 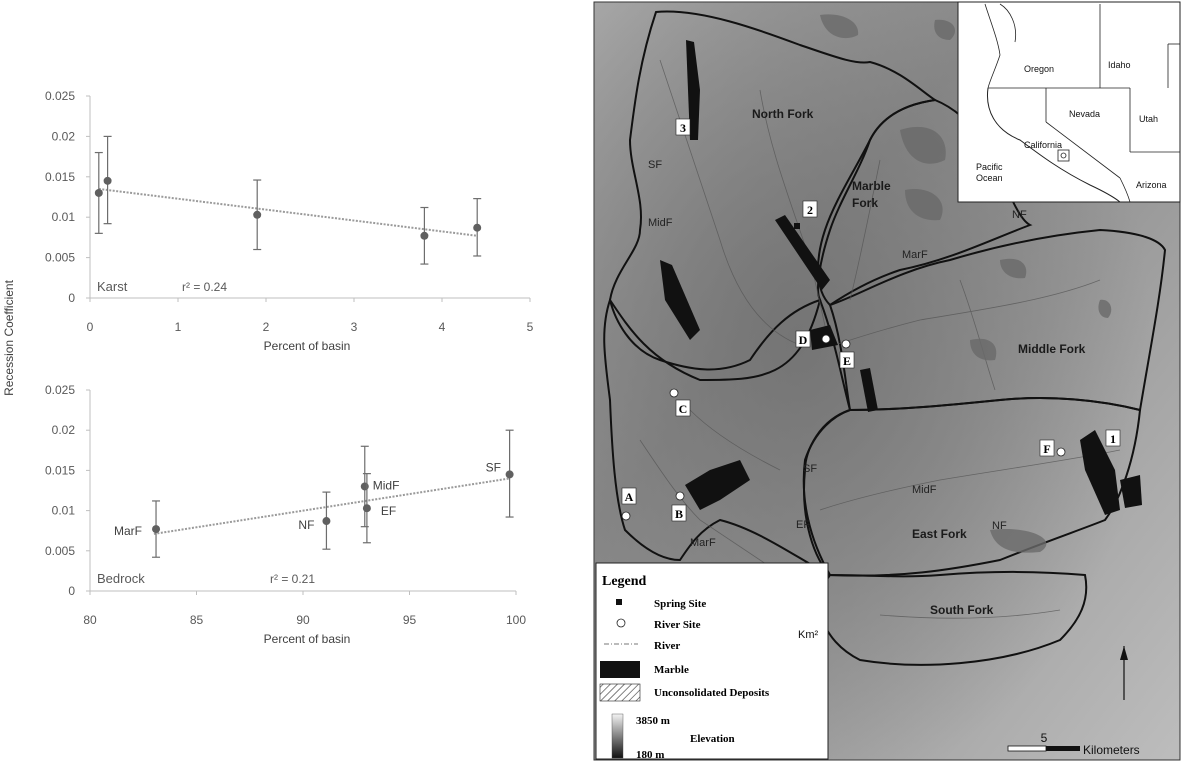 I want to click on river-site-label: D, so click(x=803, y=340).